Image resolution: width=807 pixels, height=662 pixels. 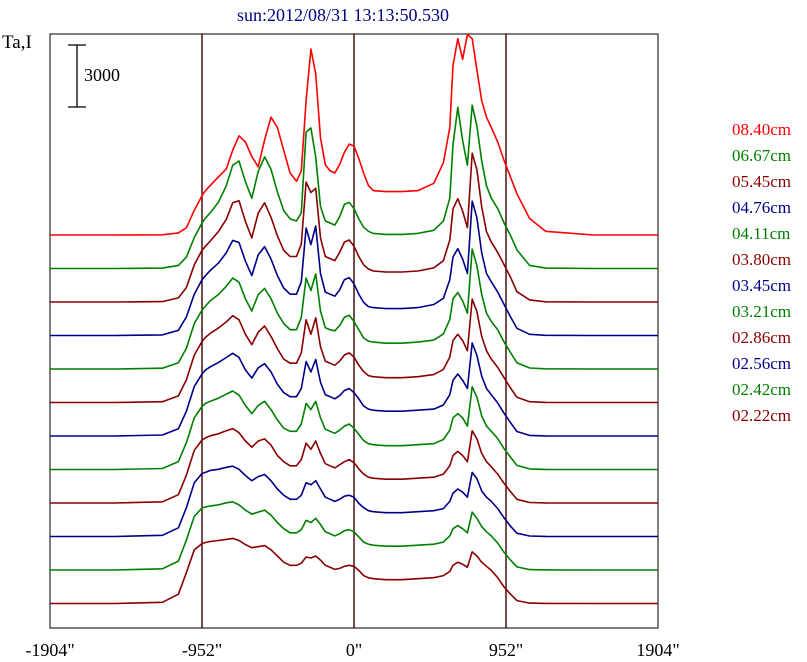 I want to click on x-tick-label: -952", so click(x=202, y=650).